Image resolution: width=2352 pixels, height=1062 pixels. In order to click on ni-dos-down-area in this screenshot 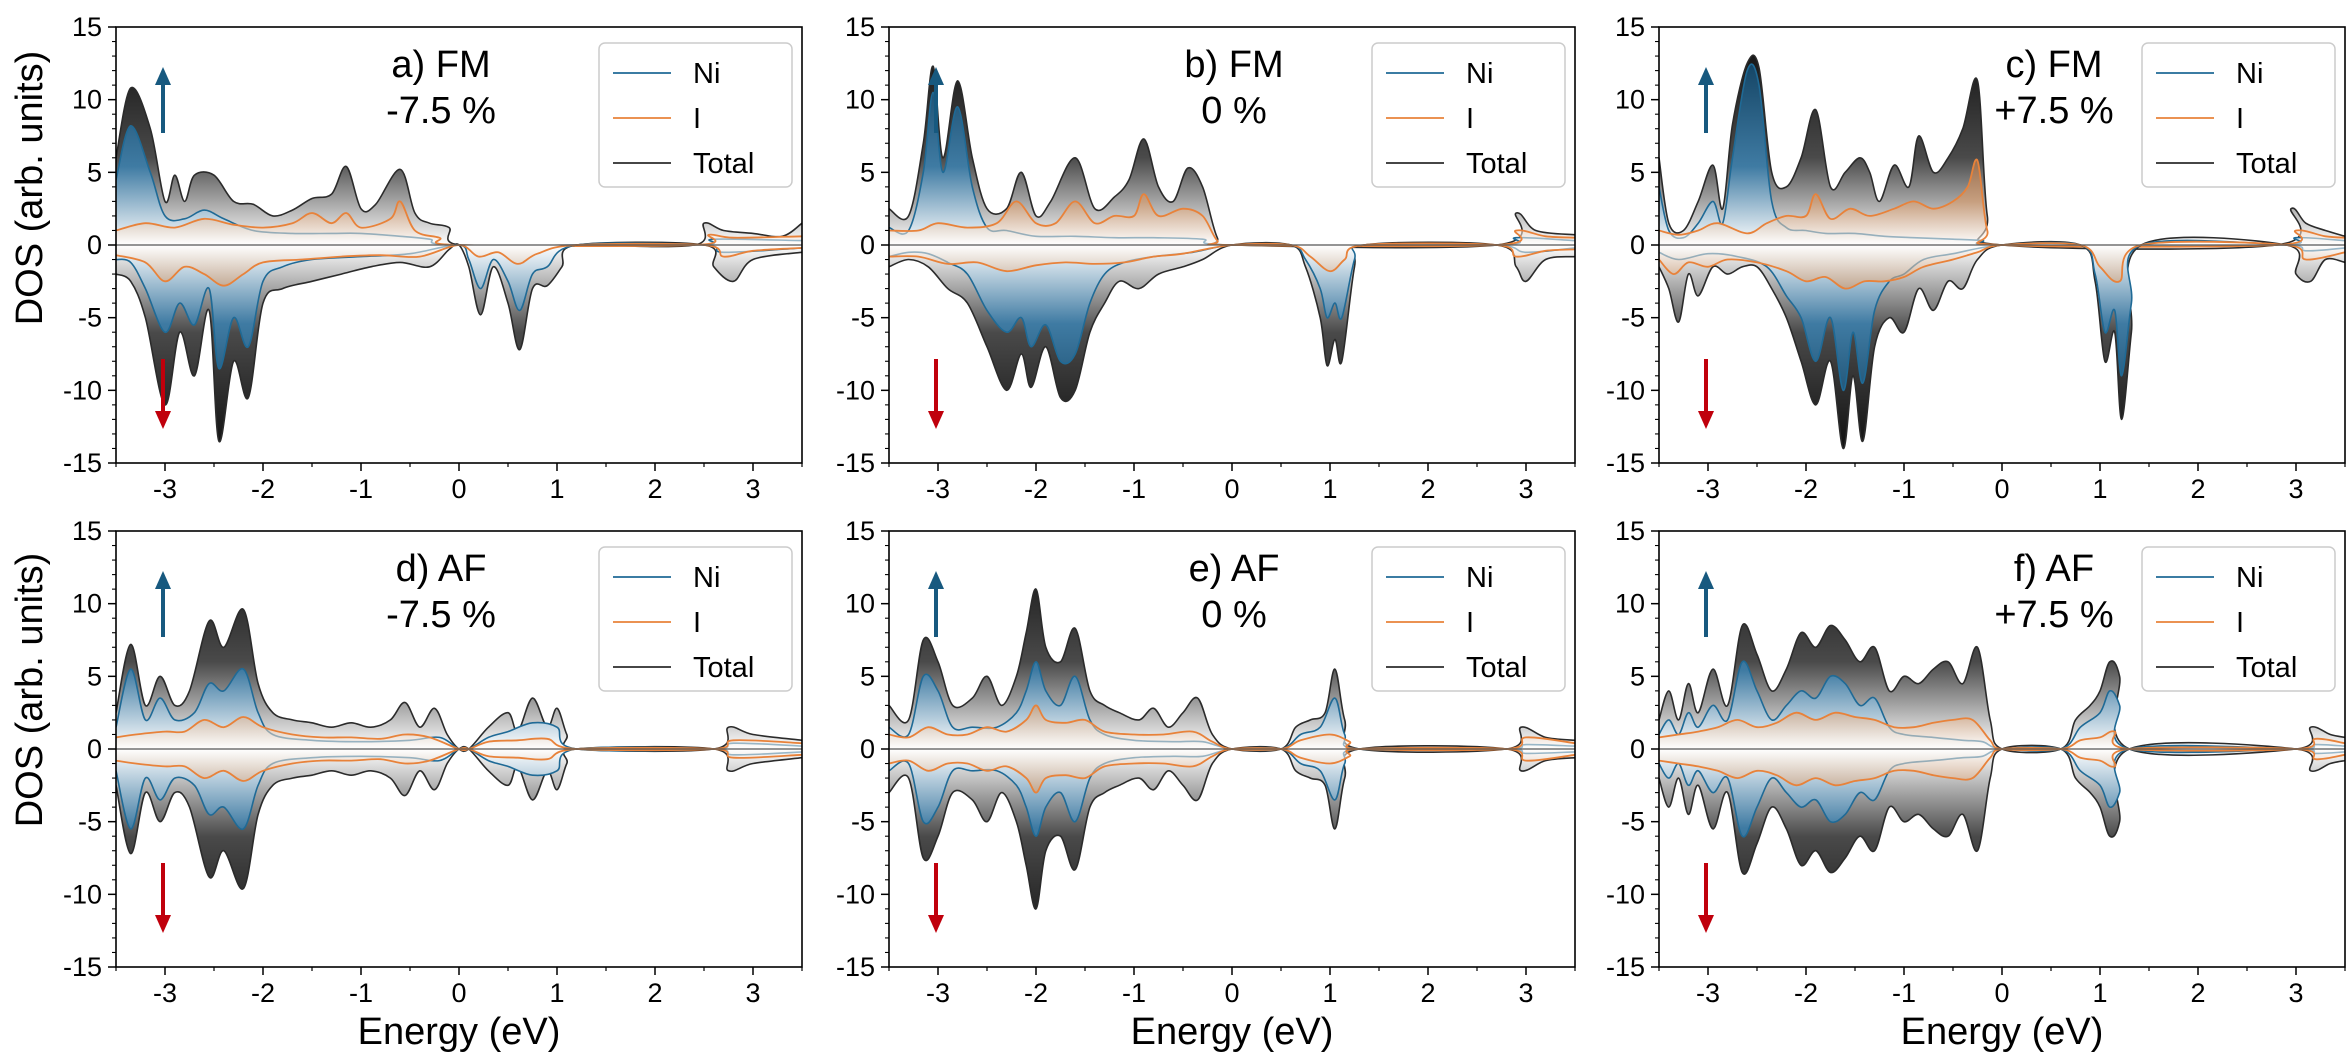, I will do `click(1232, 303)`.